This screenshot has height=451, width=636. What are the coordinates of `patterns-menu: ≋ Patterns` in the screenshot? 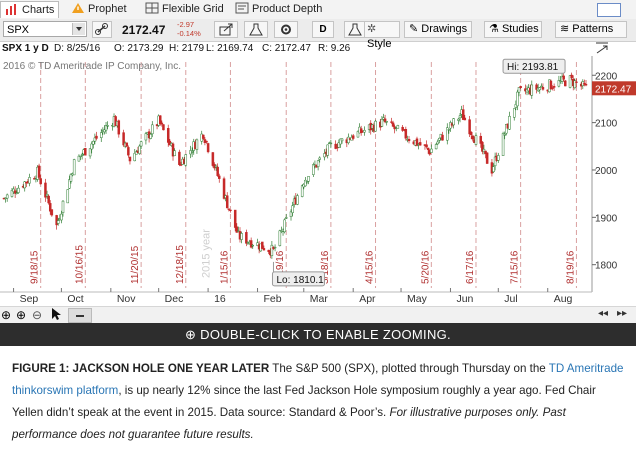 It's located at (591, 29).